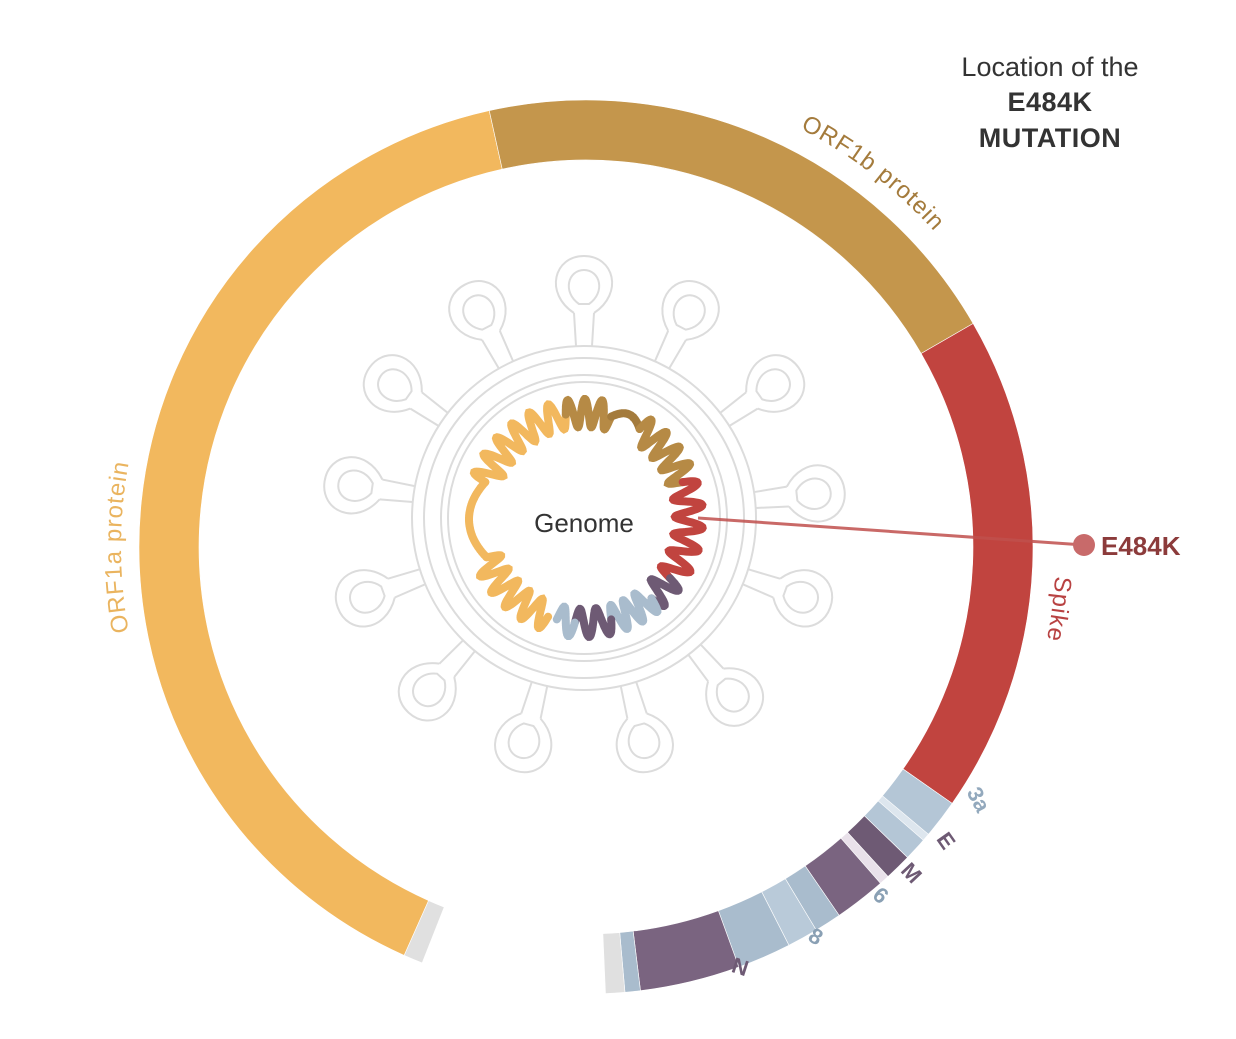 This screenshot has width=1236, height=1039. What do you see at coordinates (686, 951) in the screenshot?
I see `ring-segment-n` at bounding box center [686, 951].